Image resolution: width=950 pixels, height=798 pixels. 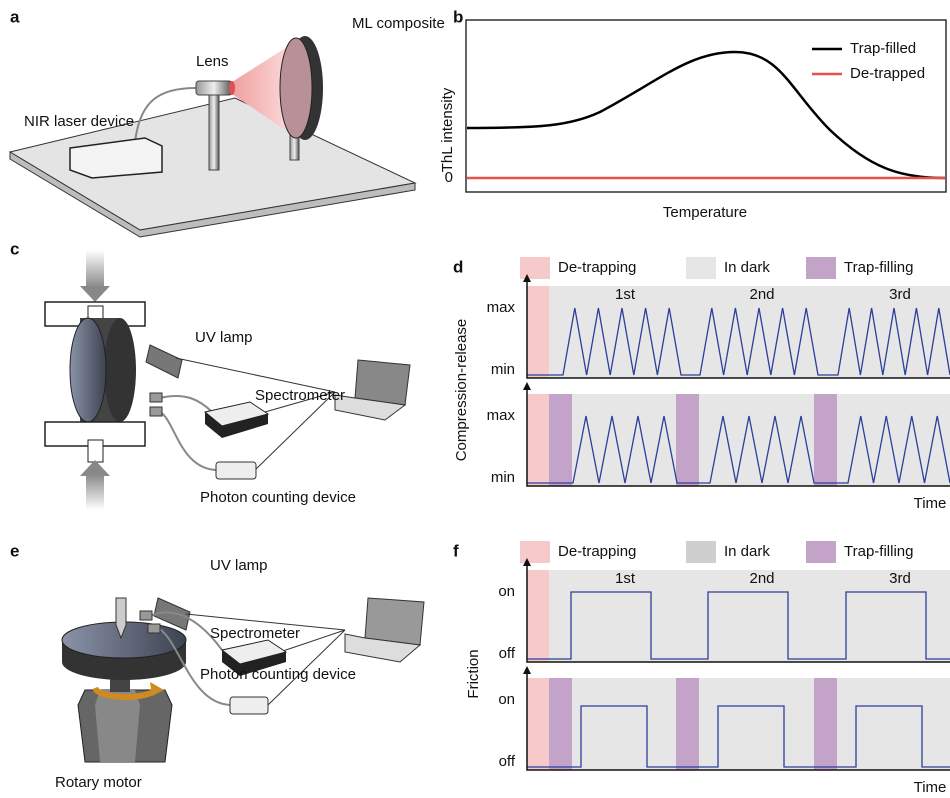 I want to click on y-axis-label: ThL intensity, so click(x=447, y=129).